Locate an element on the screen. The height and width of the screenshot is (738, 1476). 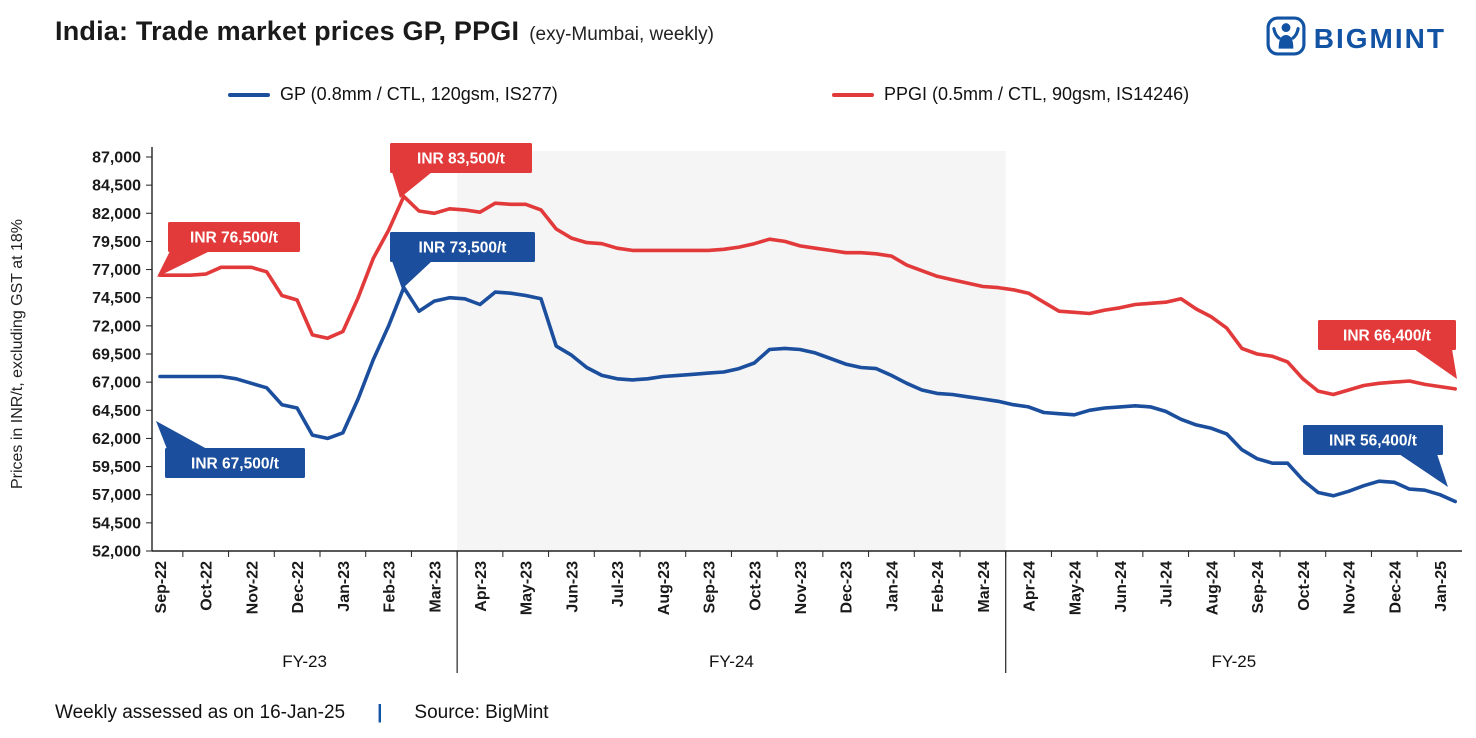
callout-label: INR 56,400/t is located at coordinates (1373, 441).